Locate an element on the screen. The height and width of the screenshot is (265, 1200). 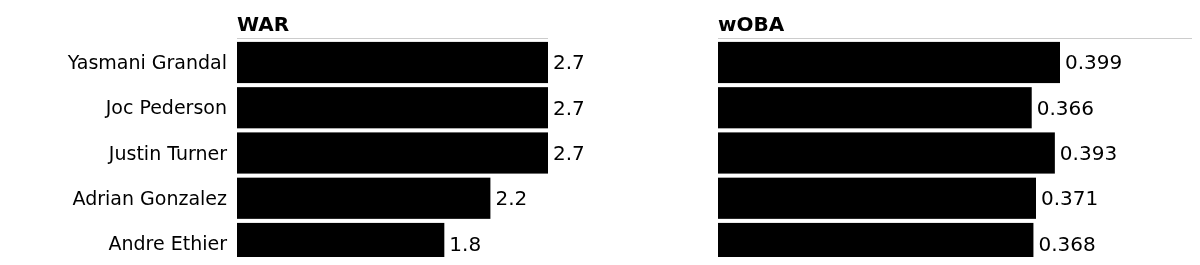
y-tick-label: Adrian Gonzalez is located at coordinates (150, 197).